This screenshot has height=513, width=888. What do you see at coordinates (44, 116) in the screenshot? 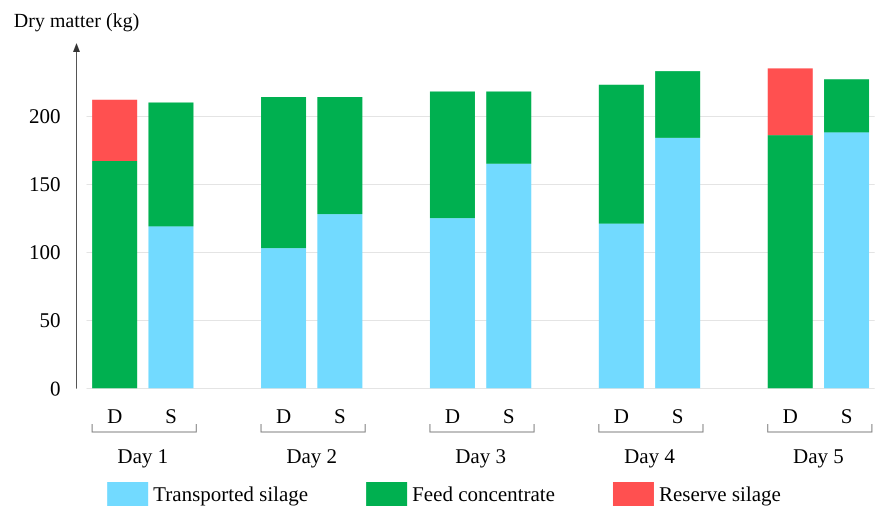
I see `y-tick-label: 200` at bounding box center [44, 116].